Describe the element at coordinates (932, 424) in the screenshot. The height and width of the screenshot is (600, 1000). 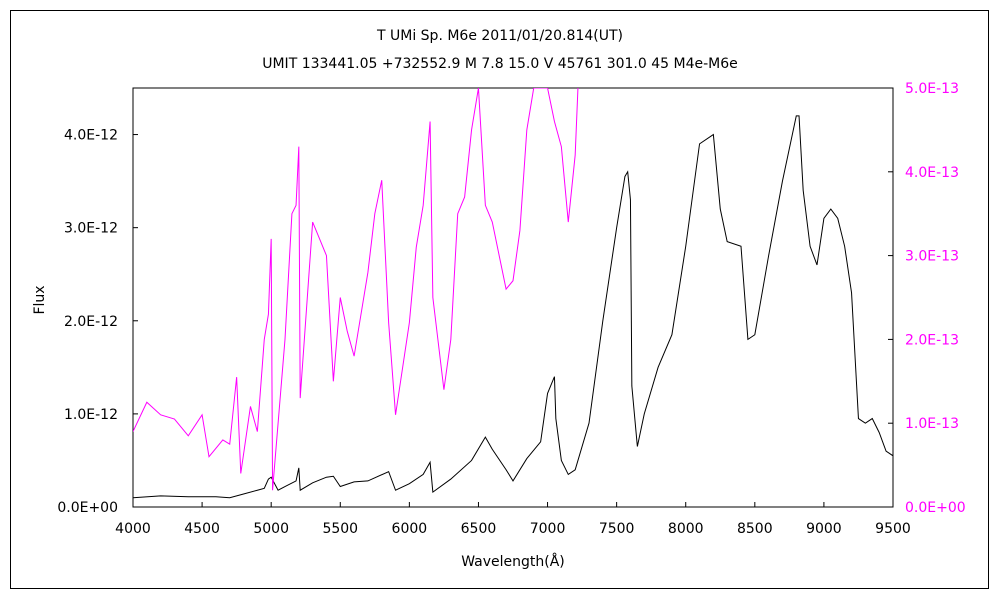
I see `y-right-tick-label: 1.0E-13` at that location.